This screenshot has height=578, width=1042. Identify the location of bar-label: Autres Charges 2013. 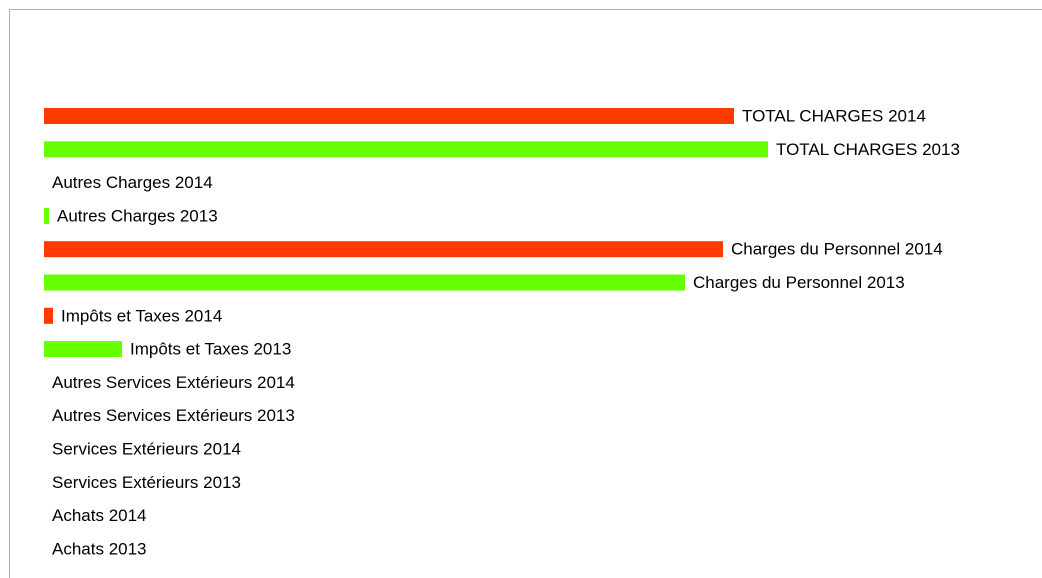
(137, 215).